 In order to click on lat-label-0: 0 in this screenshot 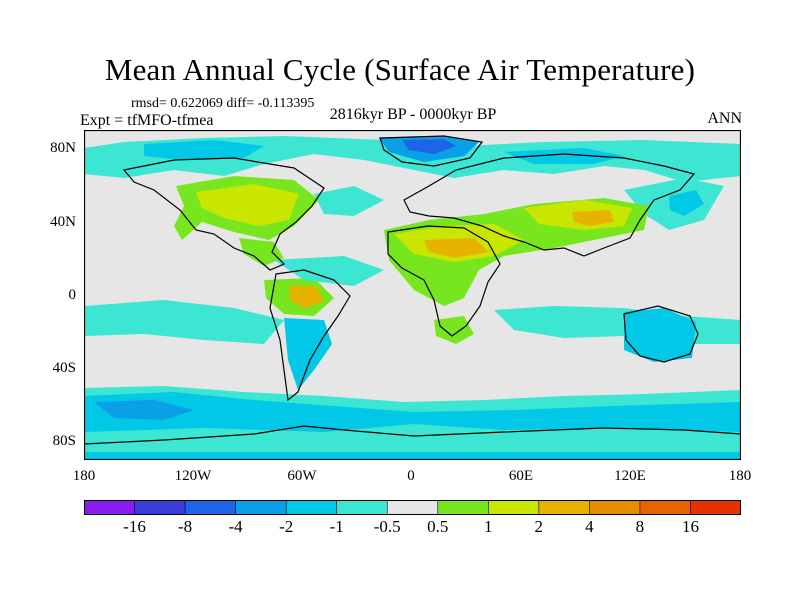, I will do `click(72, 295)`.